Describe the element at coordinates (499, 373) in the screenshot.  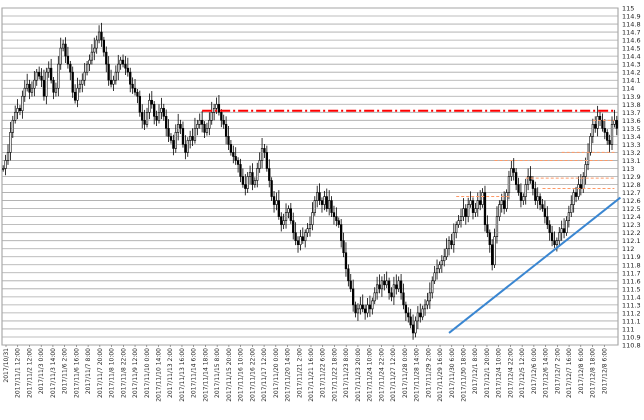
I see `x-tick-label: 2017/12/4 10:00` at that location.